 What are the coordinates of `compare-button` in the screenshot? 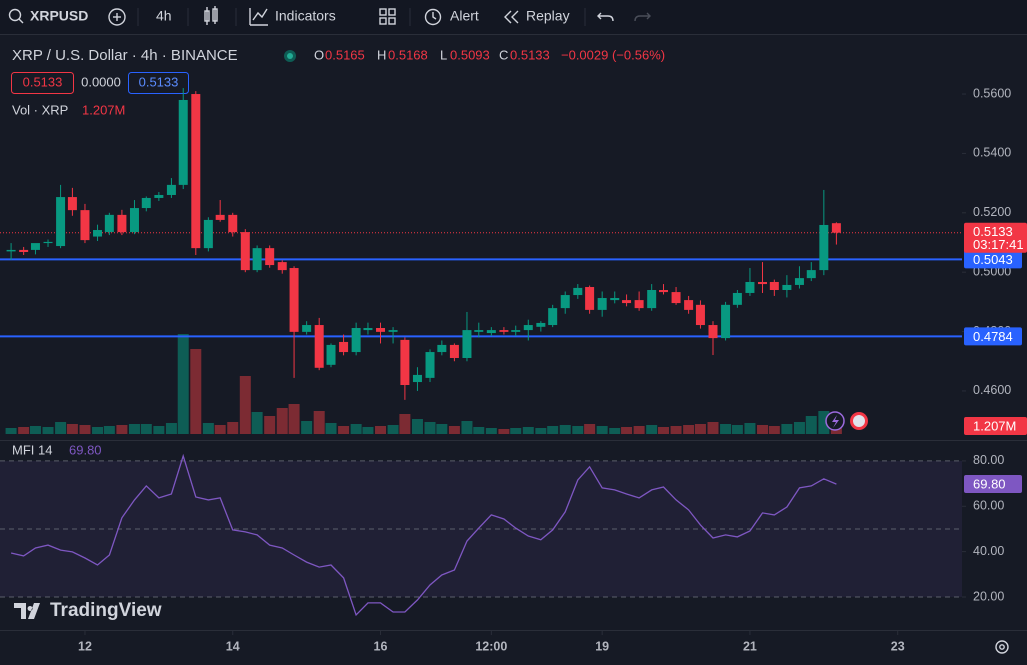 It's located at (117, 17).